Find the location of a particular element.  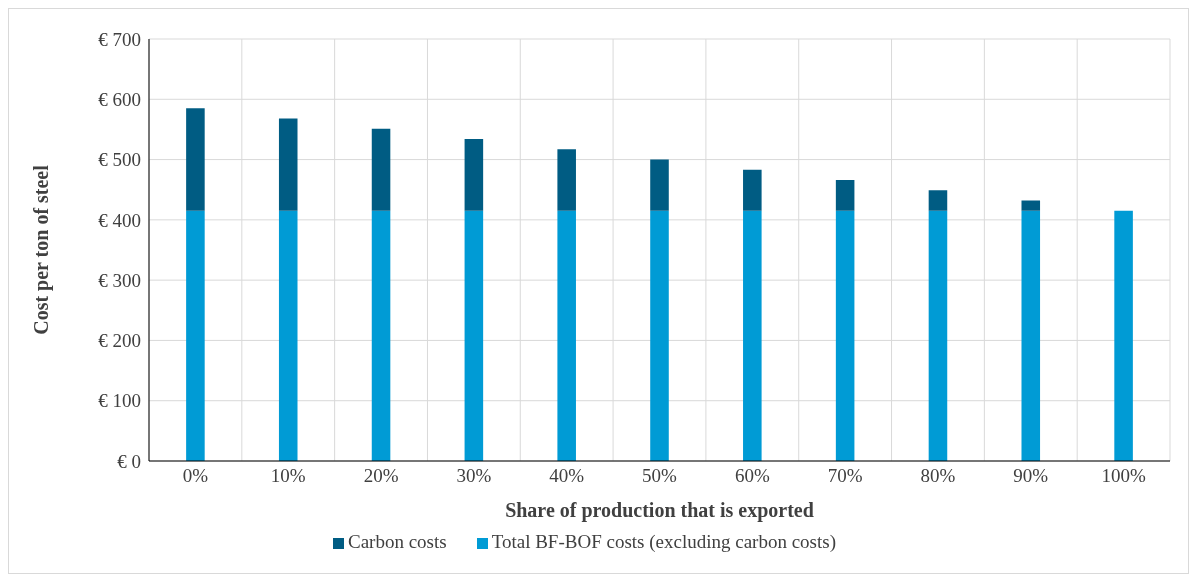

x-tick-label: 40% is located at coordinates (567, 476).